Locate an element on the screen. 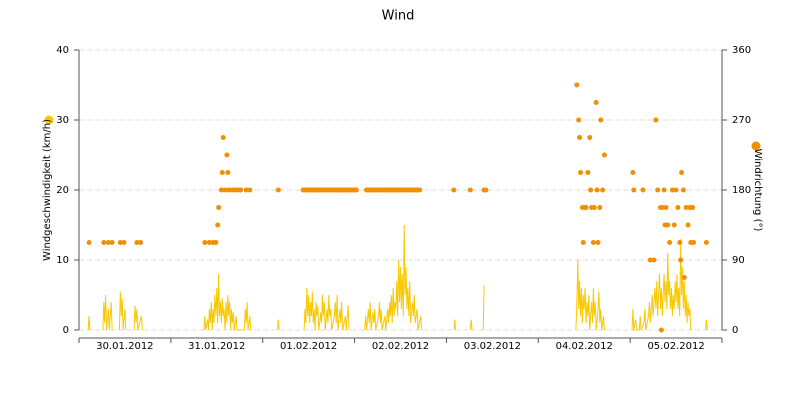 The width and height of the screenshot is (800, 400). x-tick-label: 05.02.2012 is located at coordinates (675, 346).